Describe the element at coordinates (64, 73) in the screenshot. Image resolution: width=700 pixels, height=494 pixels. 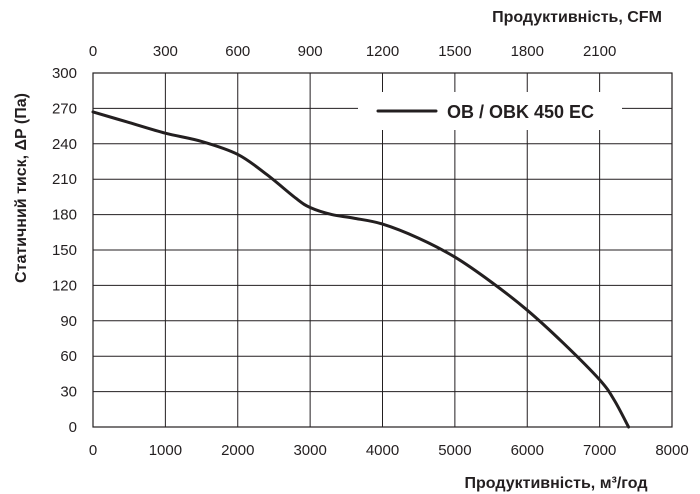
I see `y-tick-label: 300` at that location.